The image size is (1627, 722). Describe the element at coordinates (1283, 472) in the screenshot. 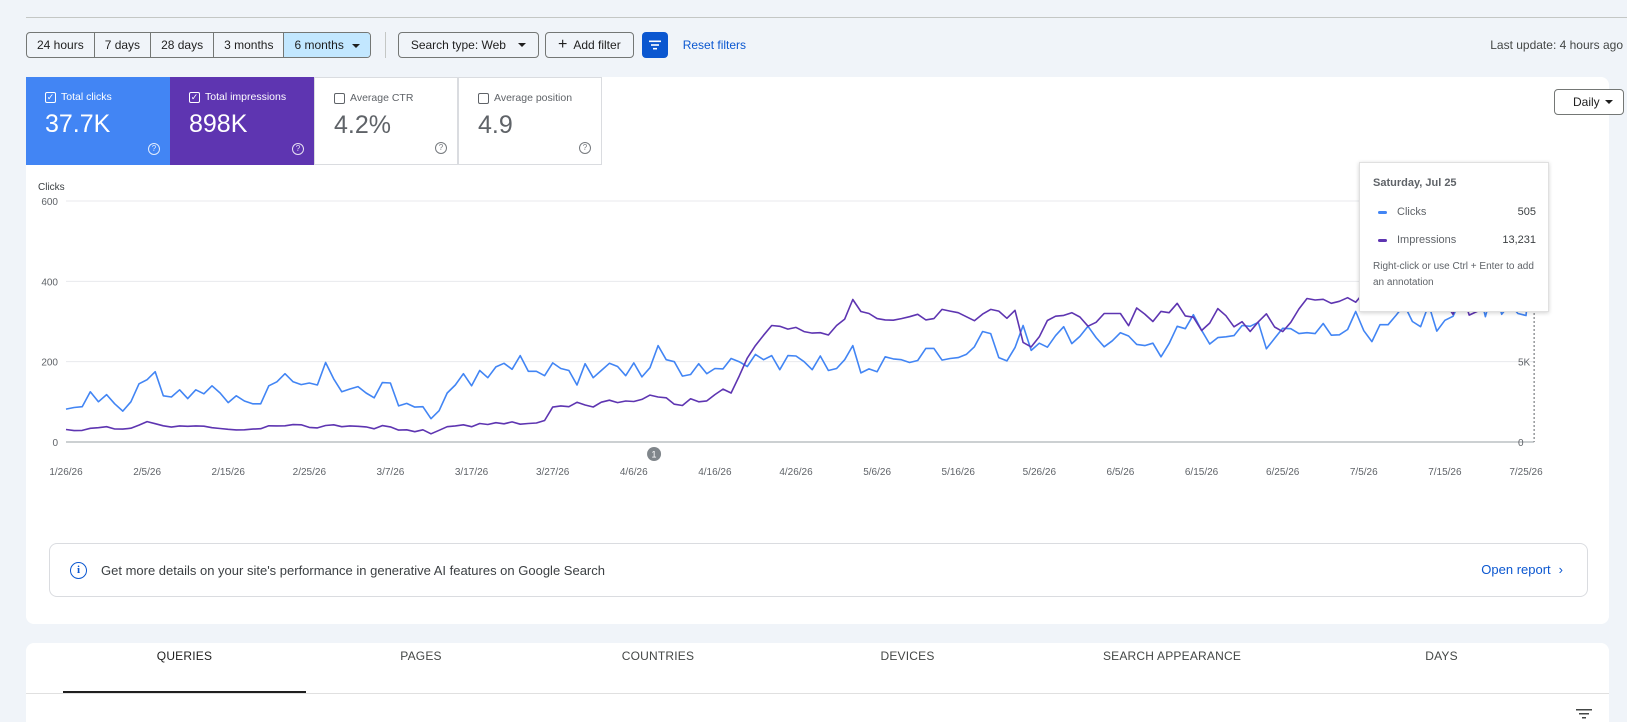

I see `x-tick-label: 6/25/26` at that location.